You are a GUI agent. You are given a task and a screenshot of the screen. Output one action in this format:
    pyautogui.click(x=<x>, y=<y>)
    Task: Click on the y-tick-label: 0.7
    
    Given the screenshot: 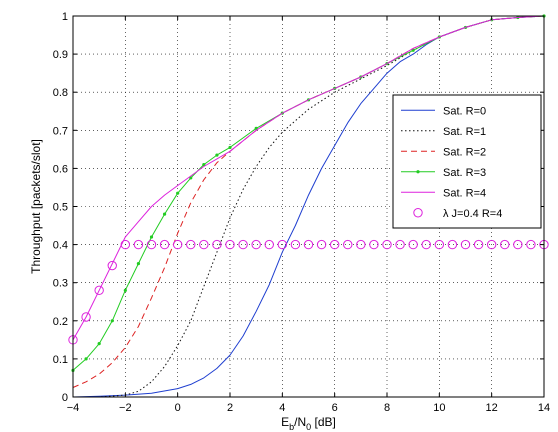 What is the action you would take?
    pyautogui.click(x=60, y=131)
    